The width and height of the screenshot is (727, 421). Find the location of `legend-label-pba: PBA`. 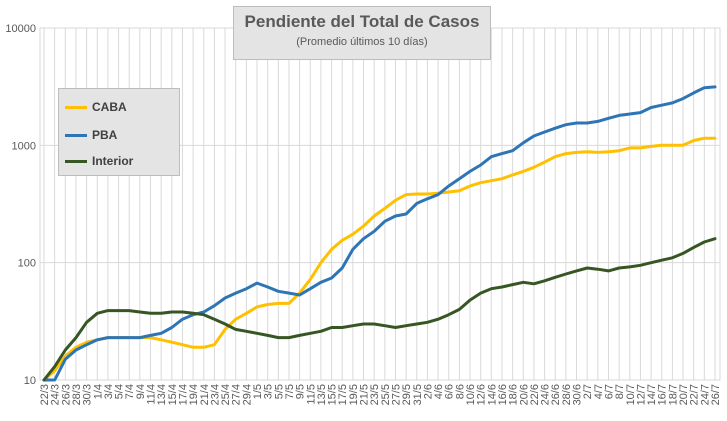

legend-label-pba: PBA is located at coordinates (105, 135).